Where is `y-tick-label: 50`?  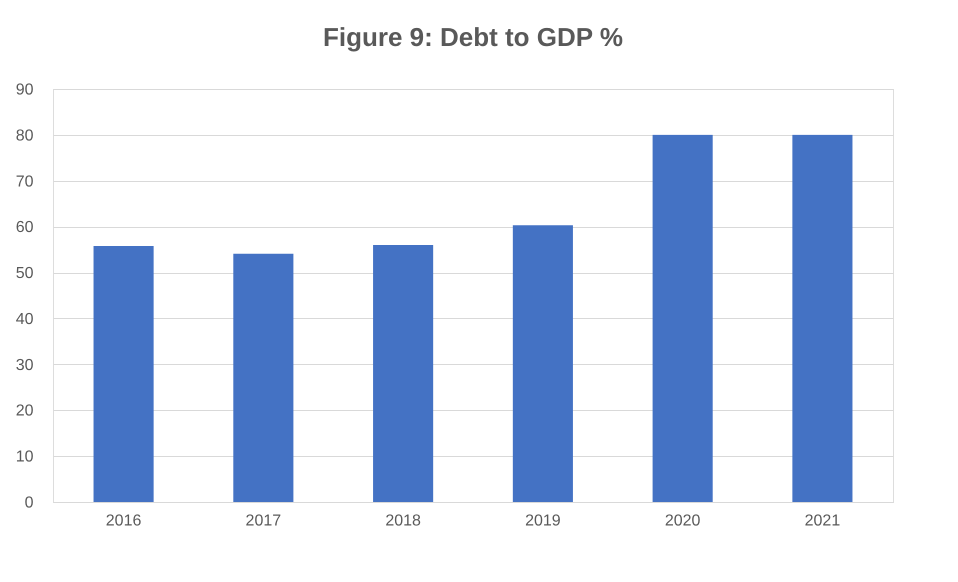 y-tick-label: 50 is located at coordinates (25, 273).